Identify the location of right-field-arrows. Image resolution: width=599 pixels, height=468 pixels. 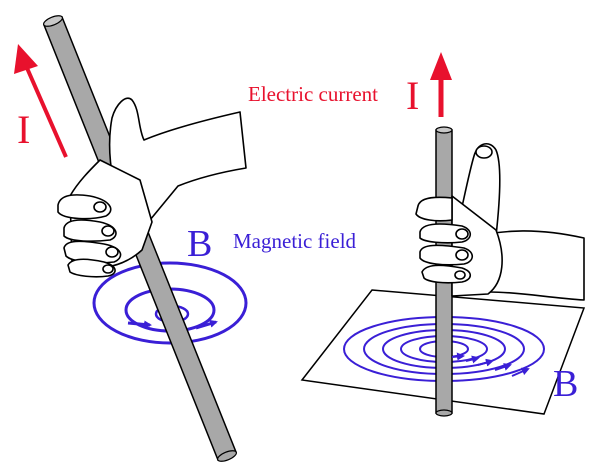
(490, 364).